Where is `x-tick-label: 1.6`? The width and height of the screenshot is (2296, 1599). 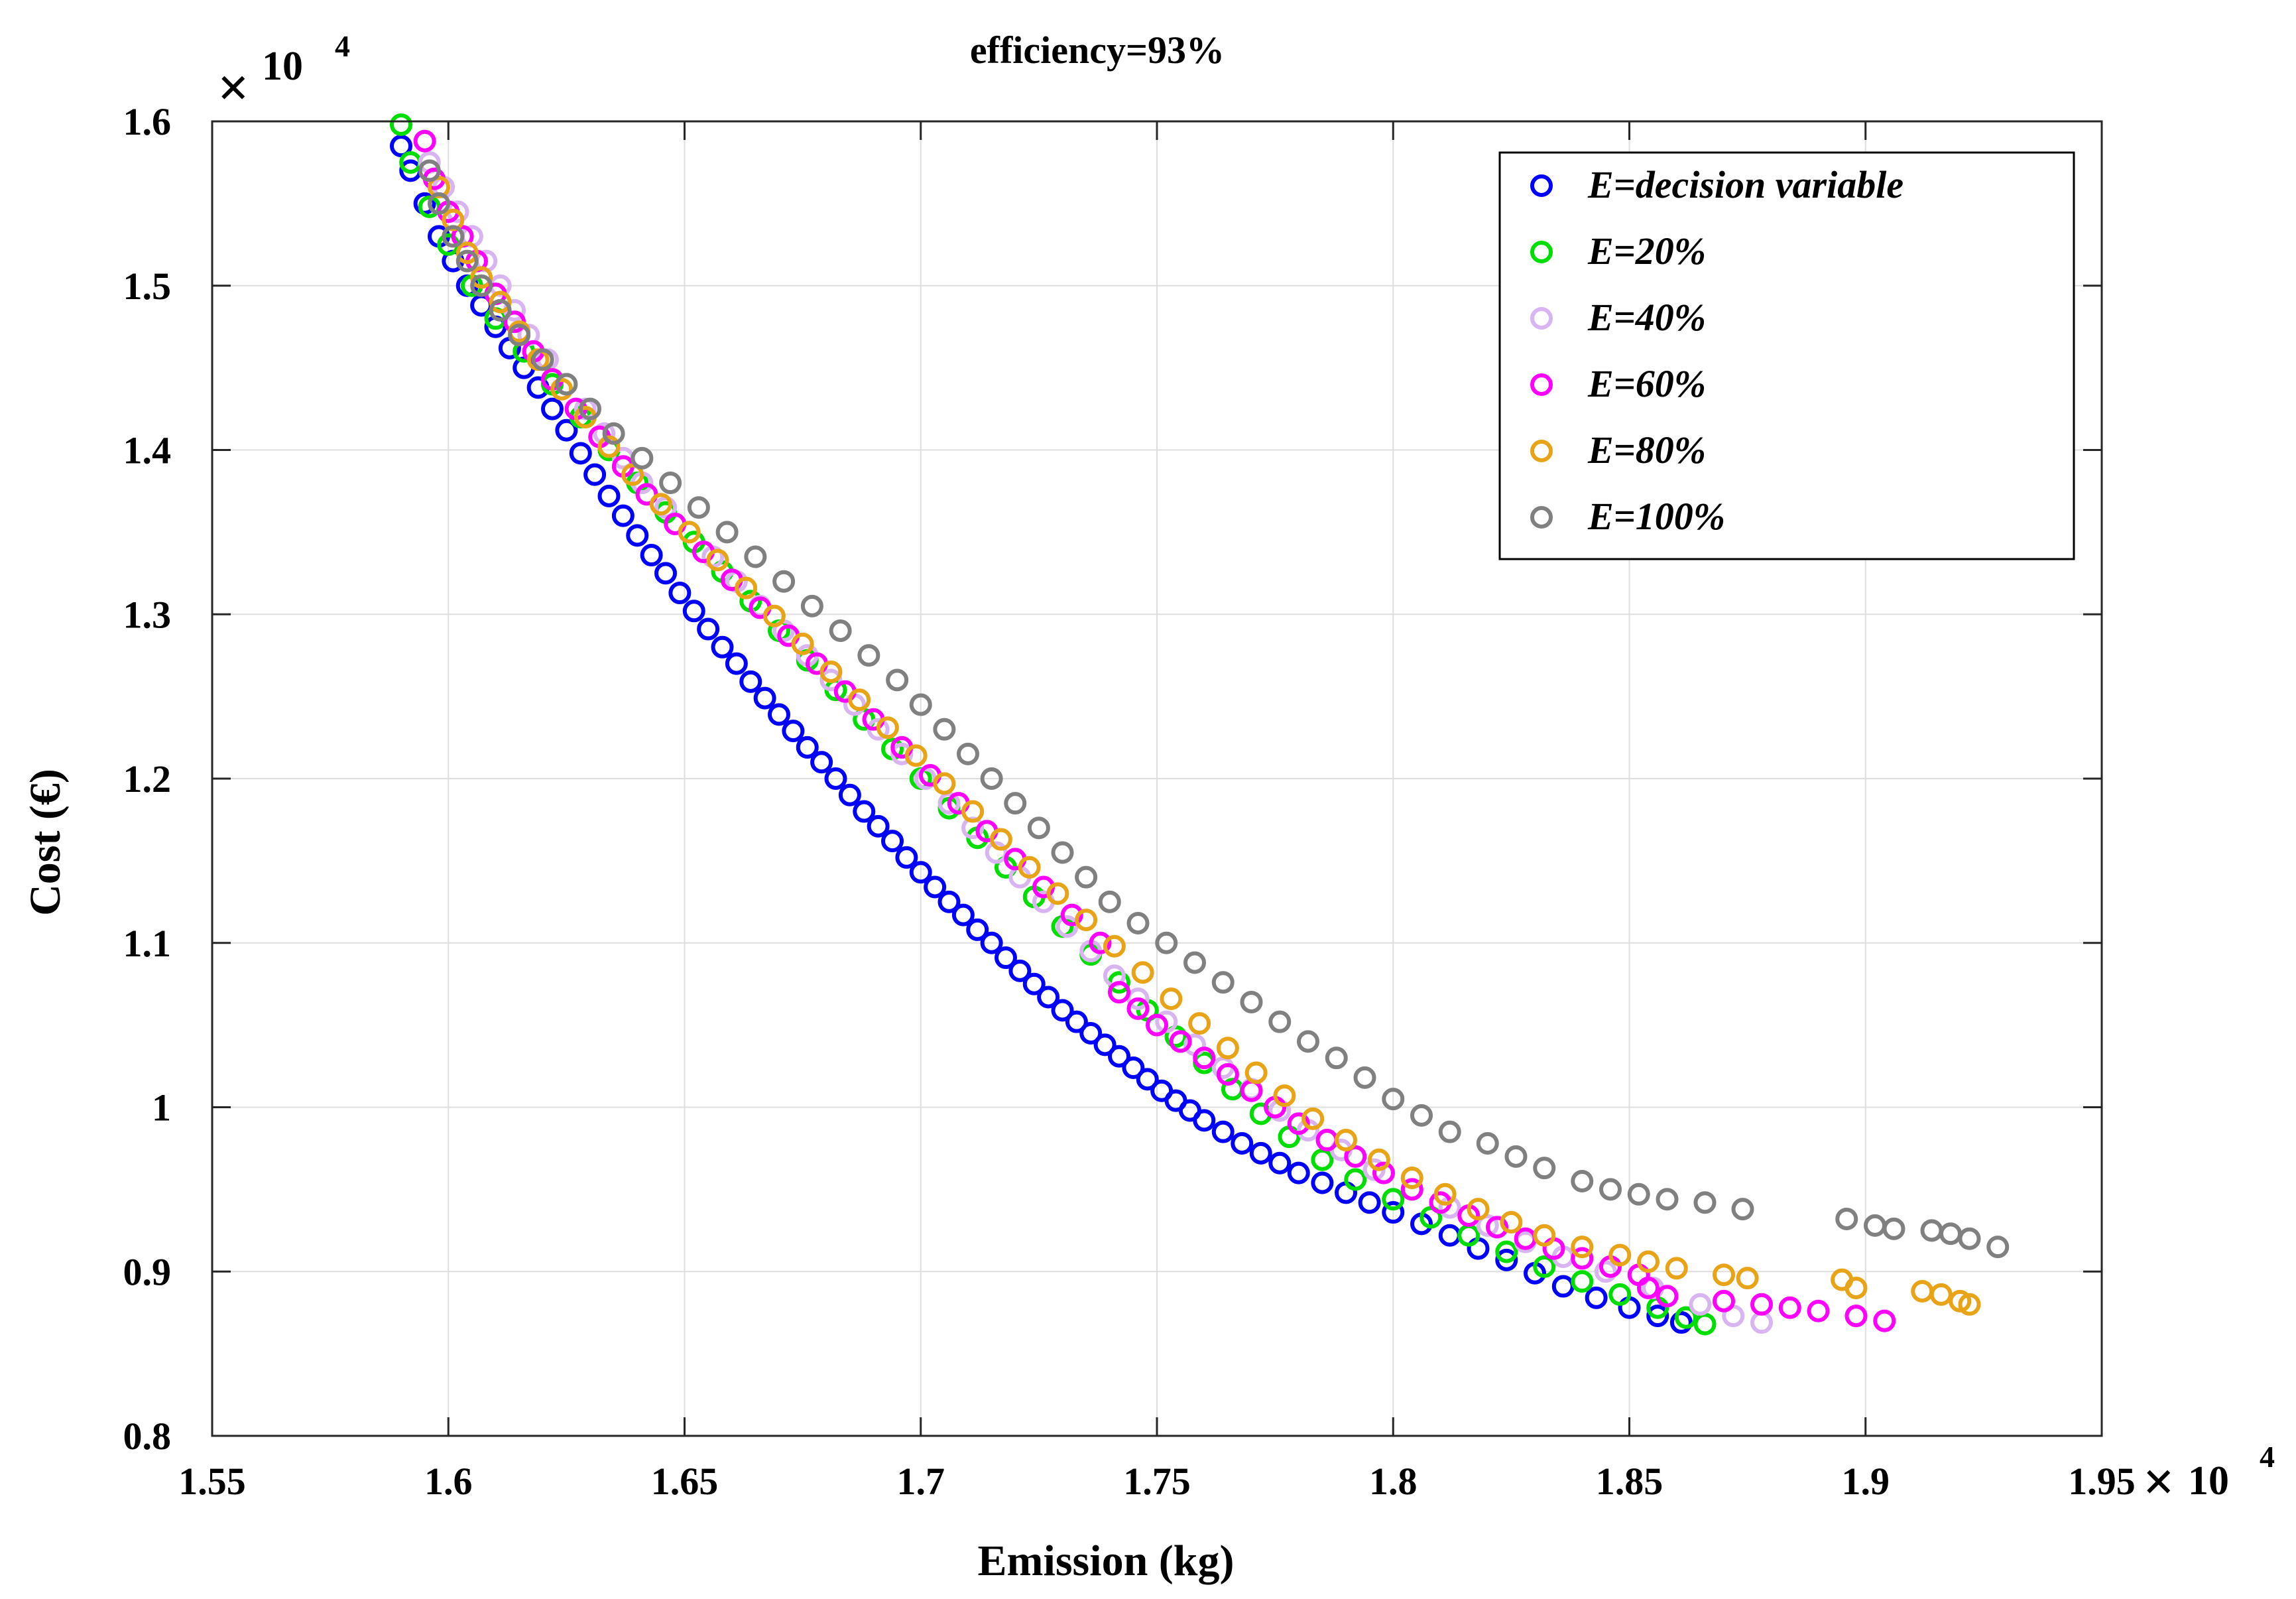 x-tick-label: 1.6 is located at coordinates (448, 1481).